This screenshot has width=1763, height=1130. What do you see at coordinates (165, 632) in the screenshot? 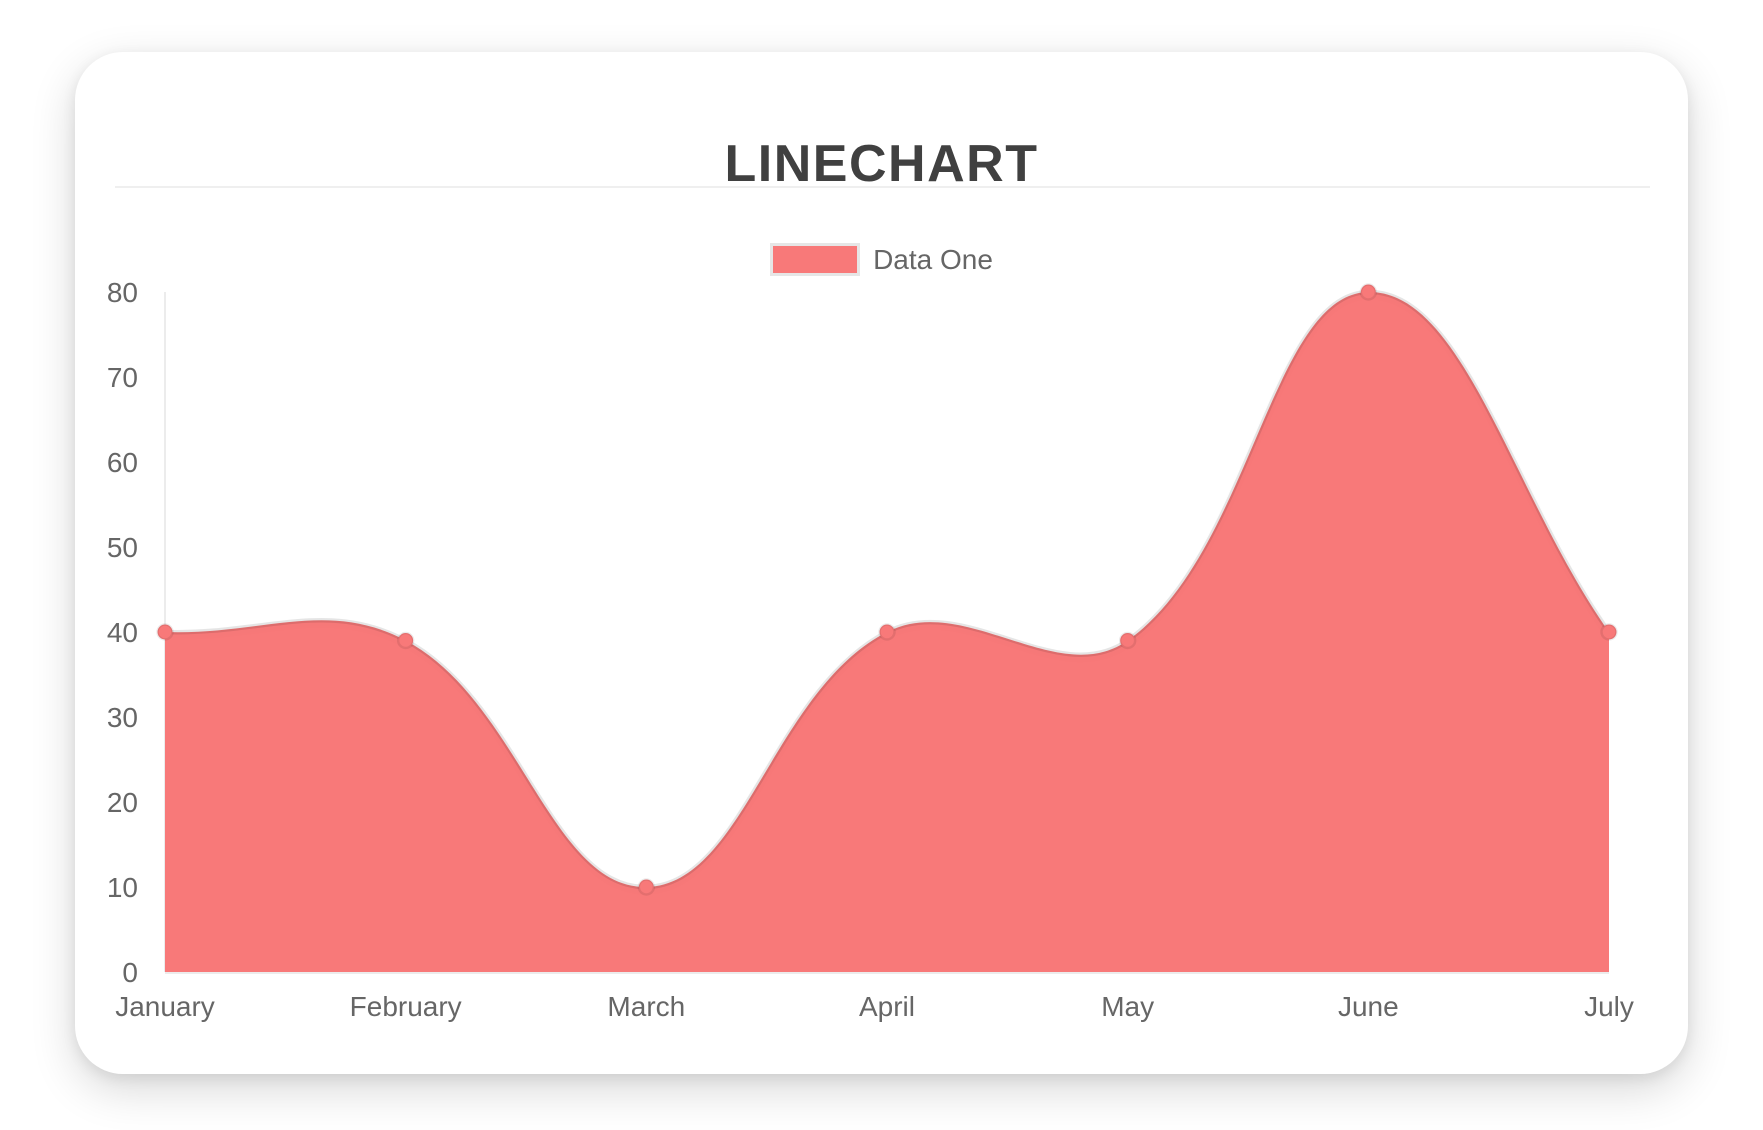
I see `data-point-january` at bounding box center [165, 632].